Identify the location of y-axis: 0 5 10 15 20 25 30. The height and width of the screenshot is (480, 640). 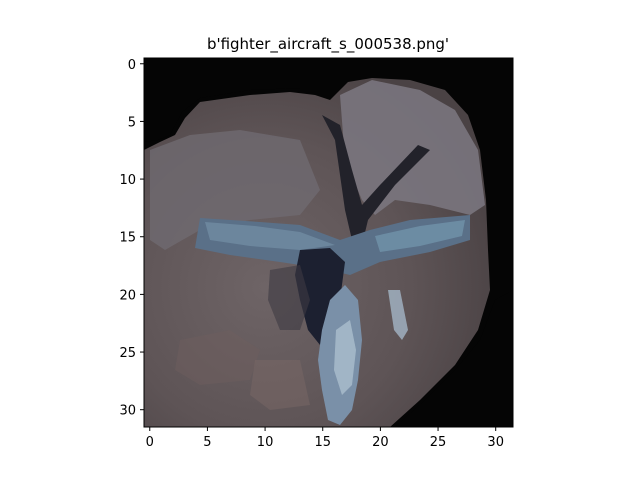
(131, 238).